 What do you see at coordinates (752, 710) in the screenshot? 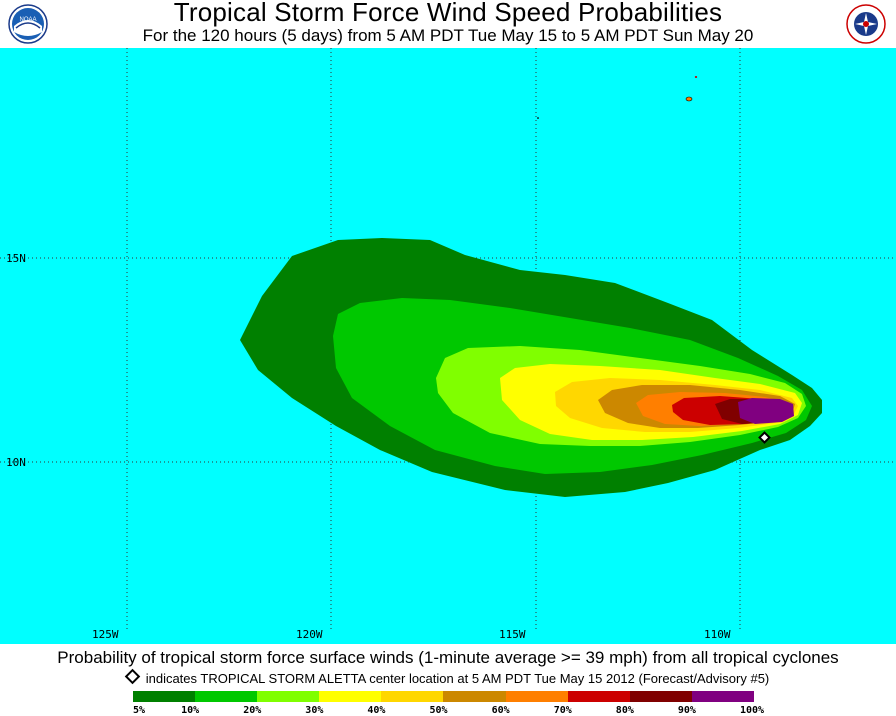
I see `legend-label: 100%` at bounding box center [752, 710].